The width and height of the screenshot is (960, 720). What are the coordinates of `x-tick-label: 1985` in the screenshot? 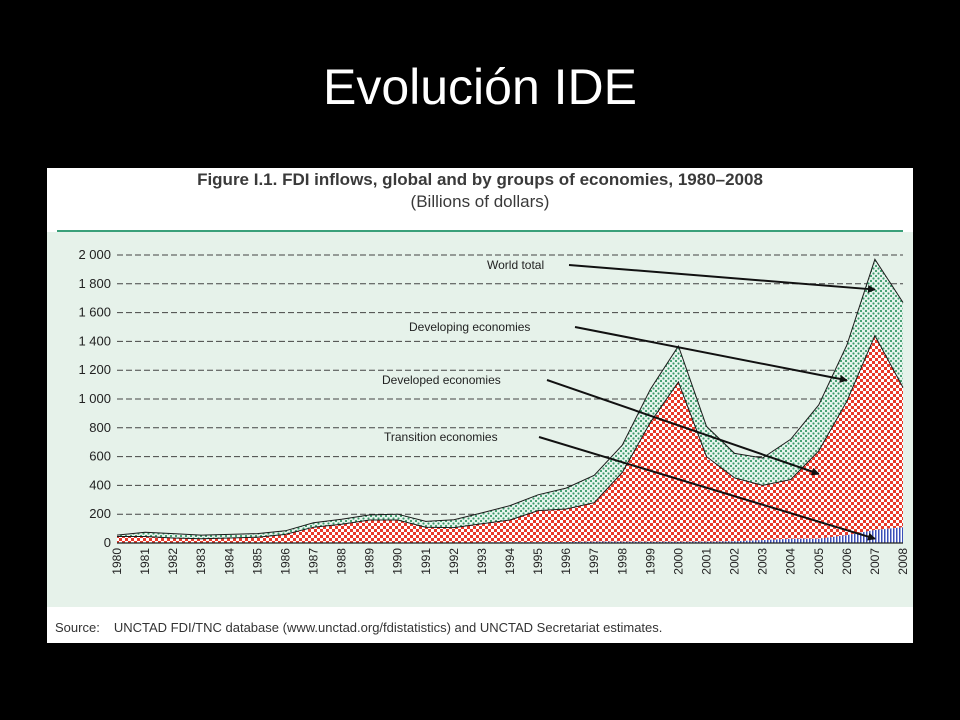 It's located at (257, 561).